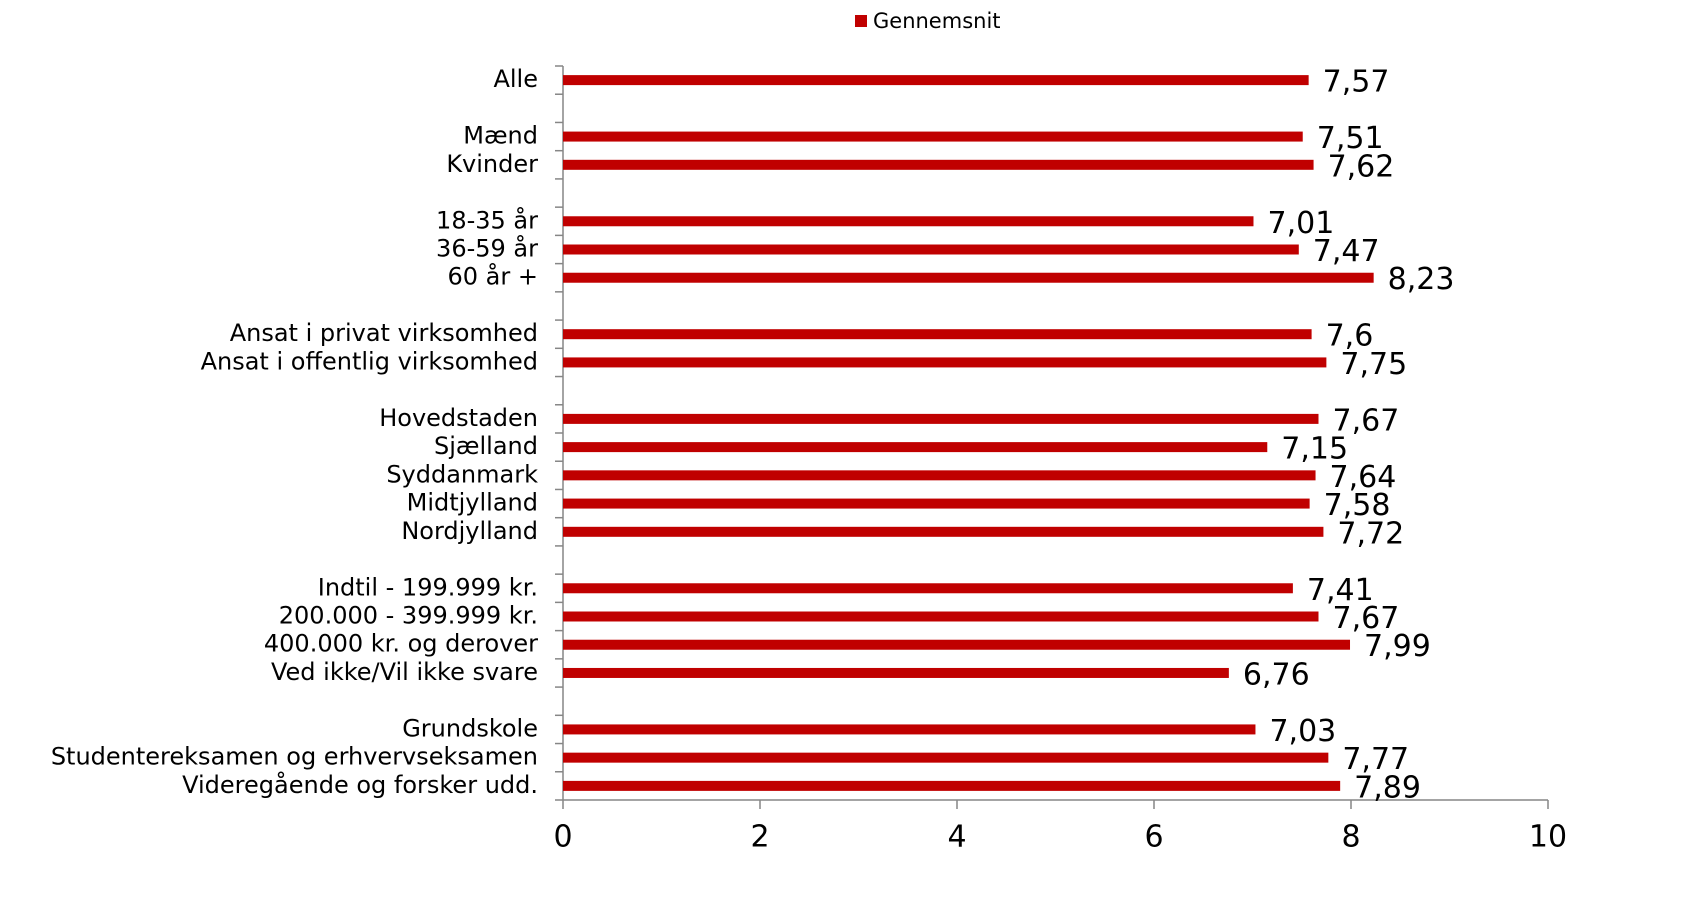 This screenshot has height=920, width=1694. I want to click on data-label: 7,64, so click(1363, 477).